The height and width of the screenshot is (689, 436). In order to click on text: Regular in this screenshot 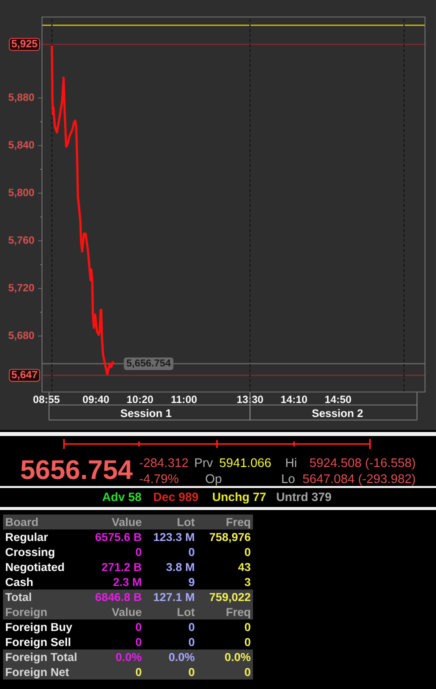, I will do `click(27, 538)`.